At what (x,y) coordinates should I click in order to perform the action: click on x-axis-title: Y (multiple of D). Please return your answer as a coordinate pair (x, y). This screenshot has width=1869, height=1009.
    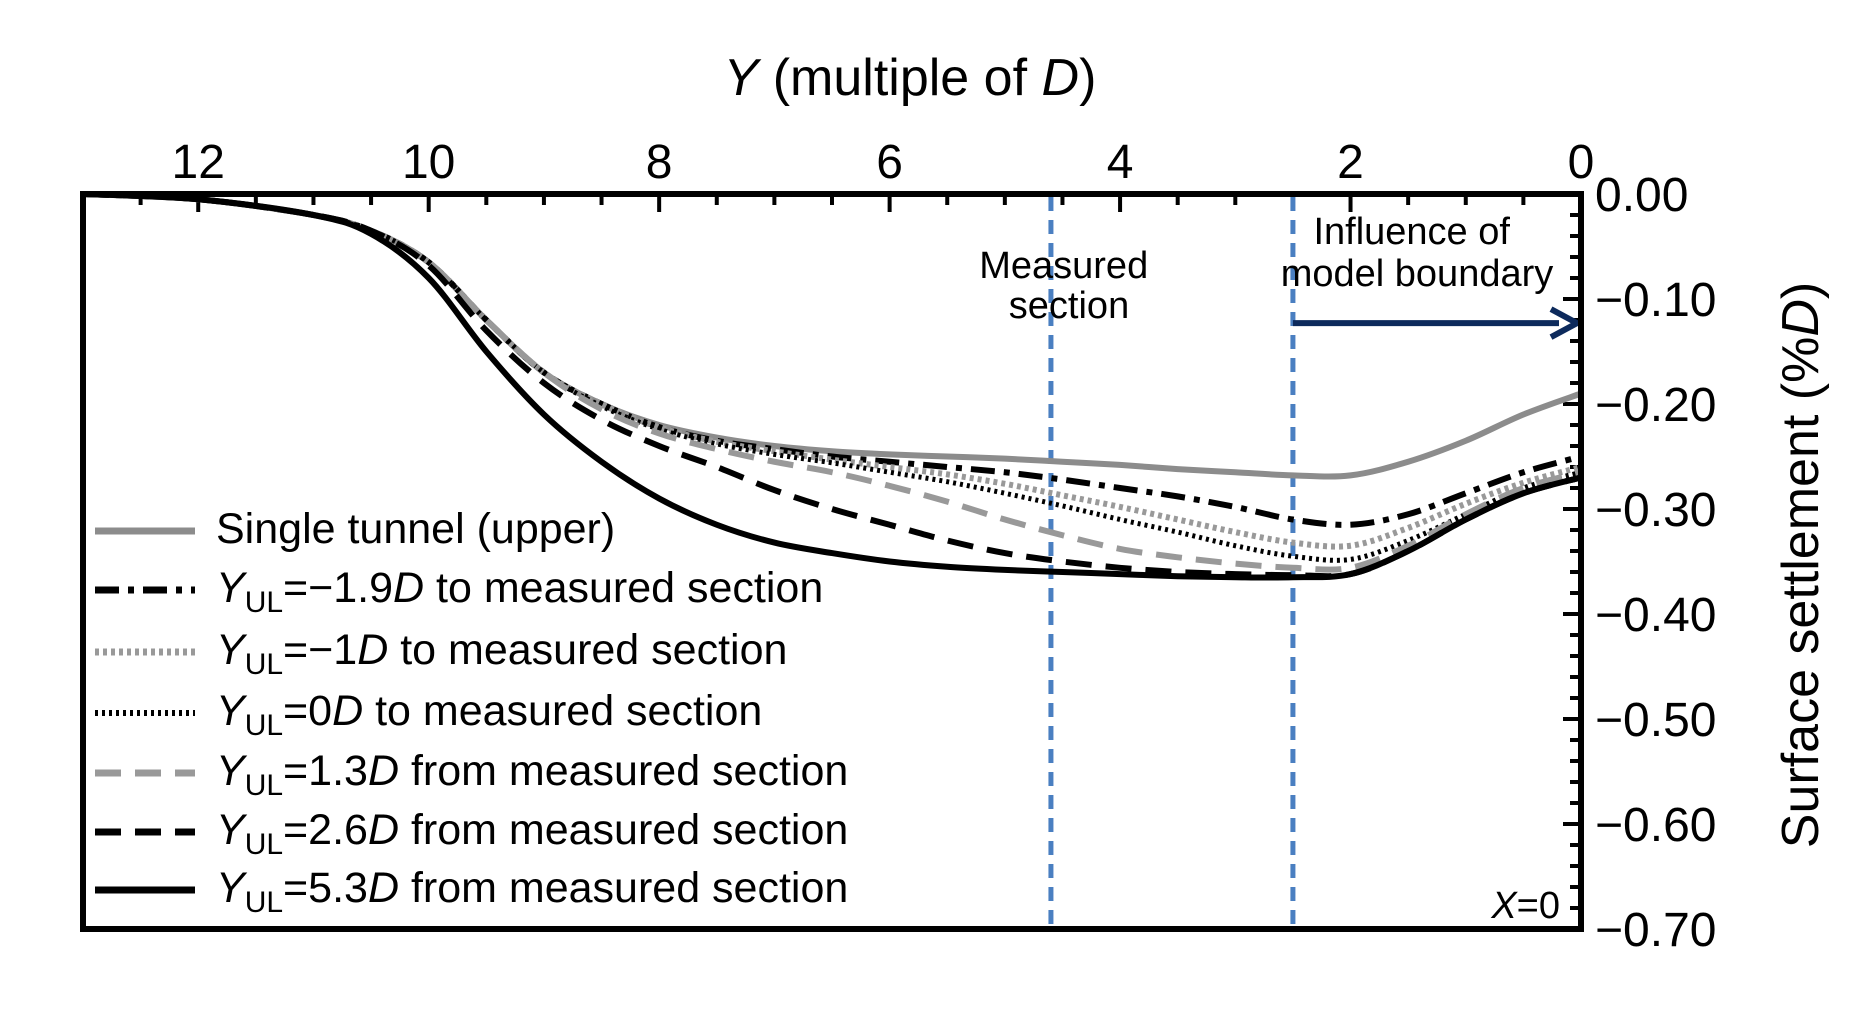
    Looking at the image, I should click on (910, 78).